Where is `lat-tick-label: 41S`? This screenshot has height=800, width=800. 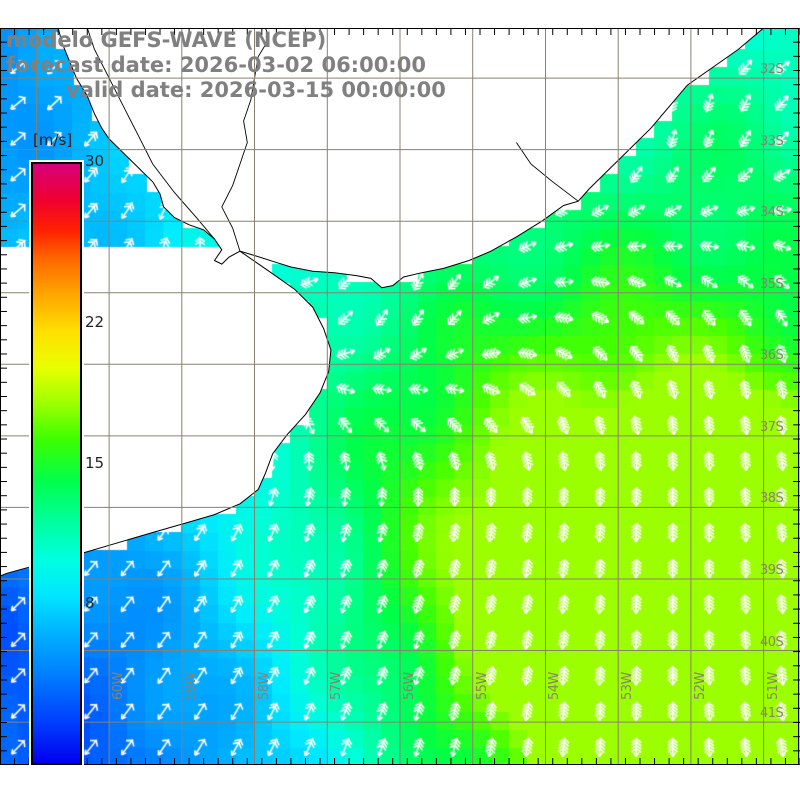
lat-tick-label: 41S is located at coordinates (772, 714).